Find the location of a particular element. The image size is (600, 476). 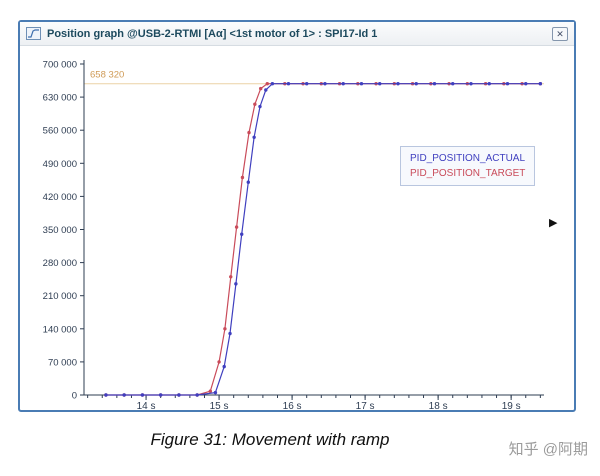

svg-text: 210 000 is located at coordinates (60, 296).